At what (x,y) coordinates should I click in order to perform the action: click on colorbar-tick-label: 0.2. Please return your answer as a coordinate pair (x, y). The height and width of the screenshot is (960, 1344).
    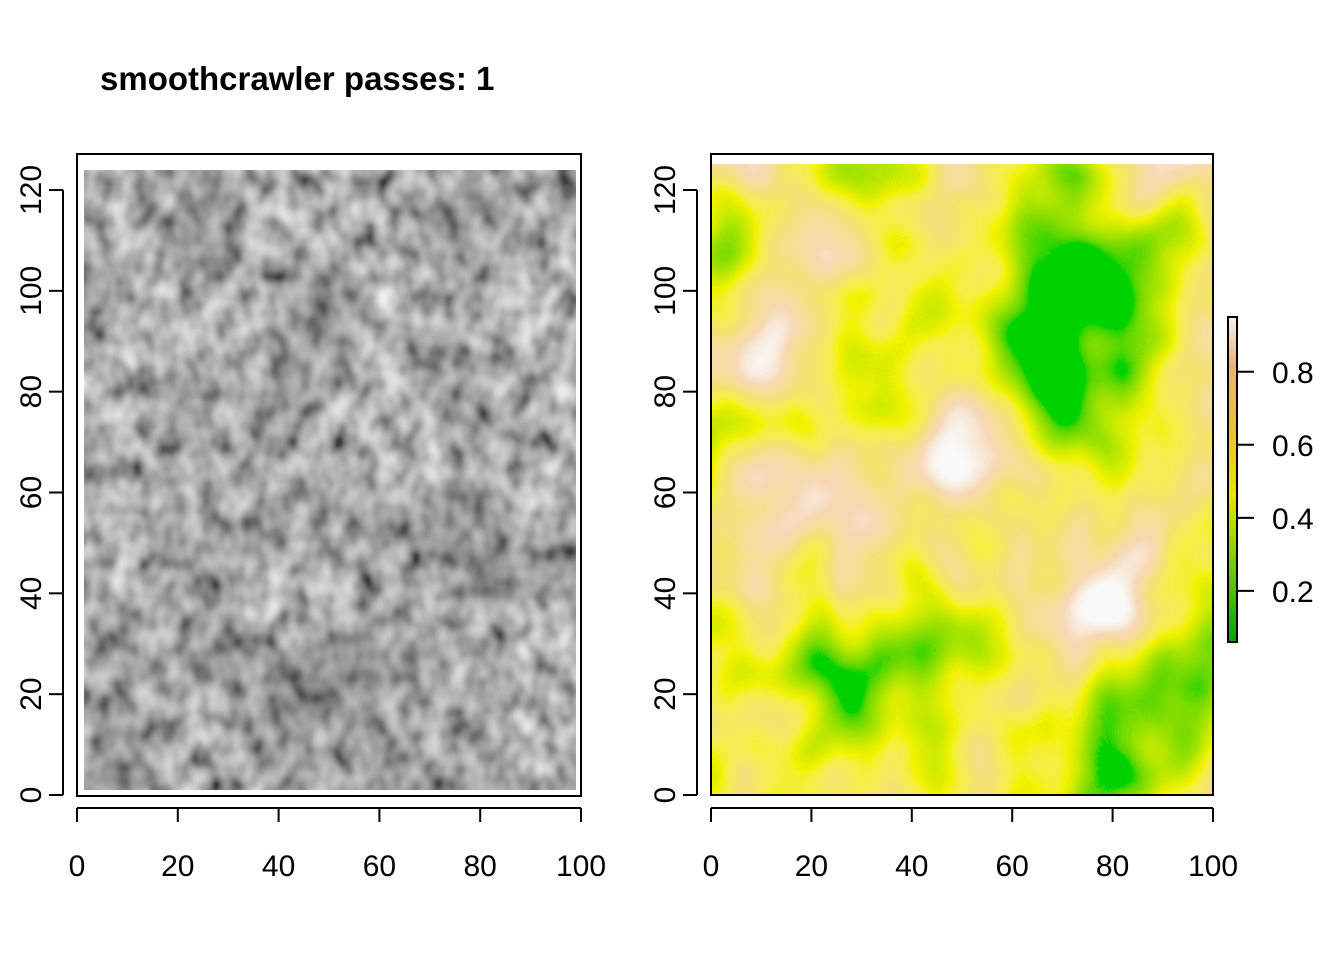
    Looking at the image, I should click on (1293, 592).